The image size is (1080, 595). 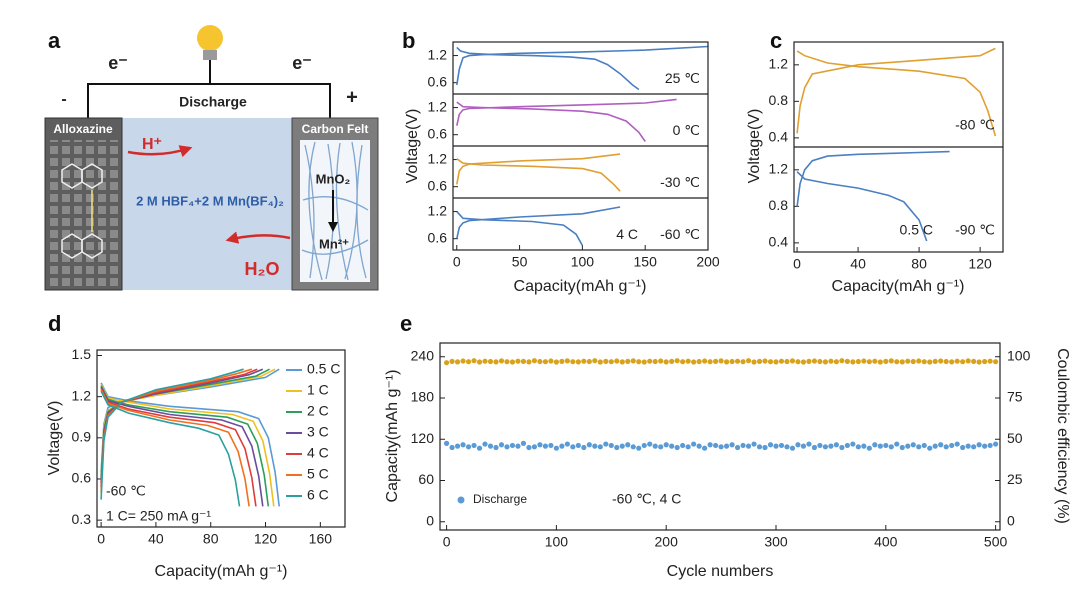 I want to click on y-tick-label: 0.8, so click(x=779, y=205).